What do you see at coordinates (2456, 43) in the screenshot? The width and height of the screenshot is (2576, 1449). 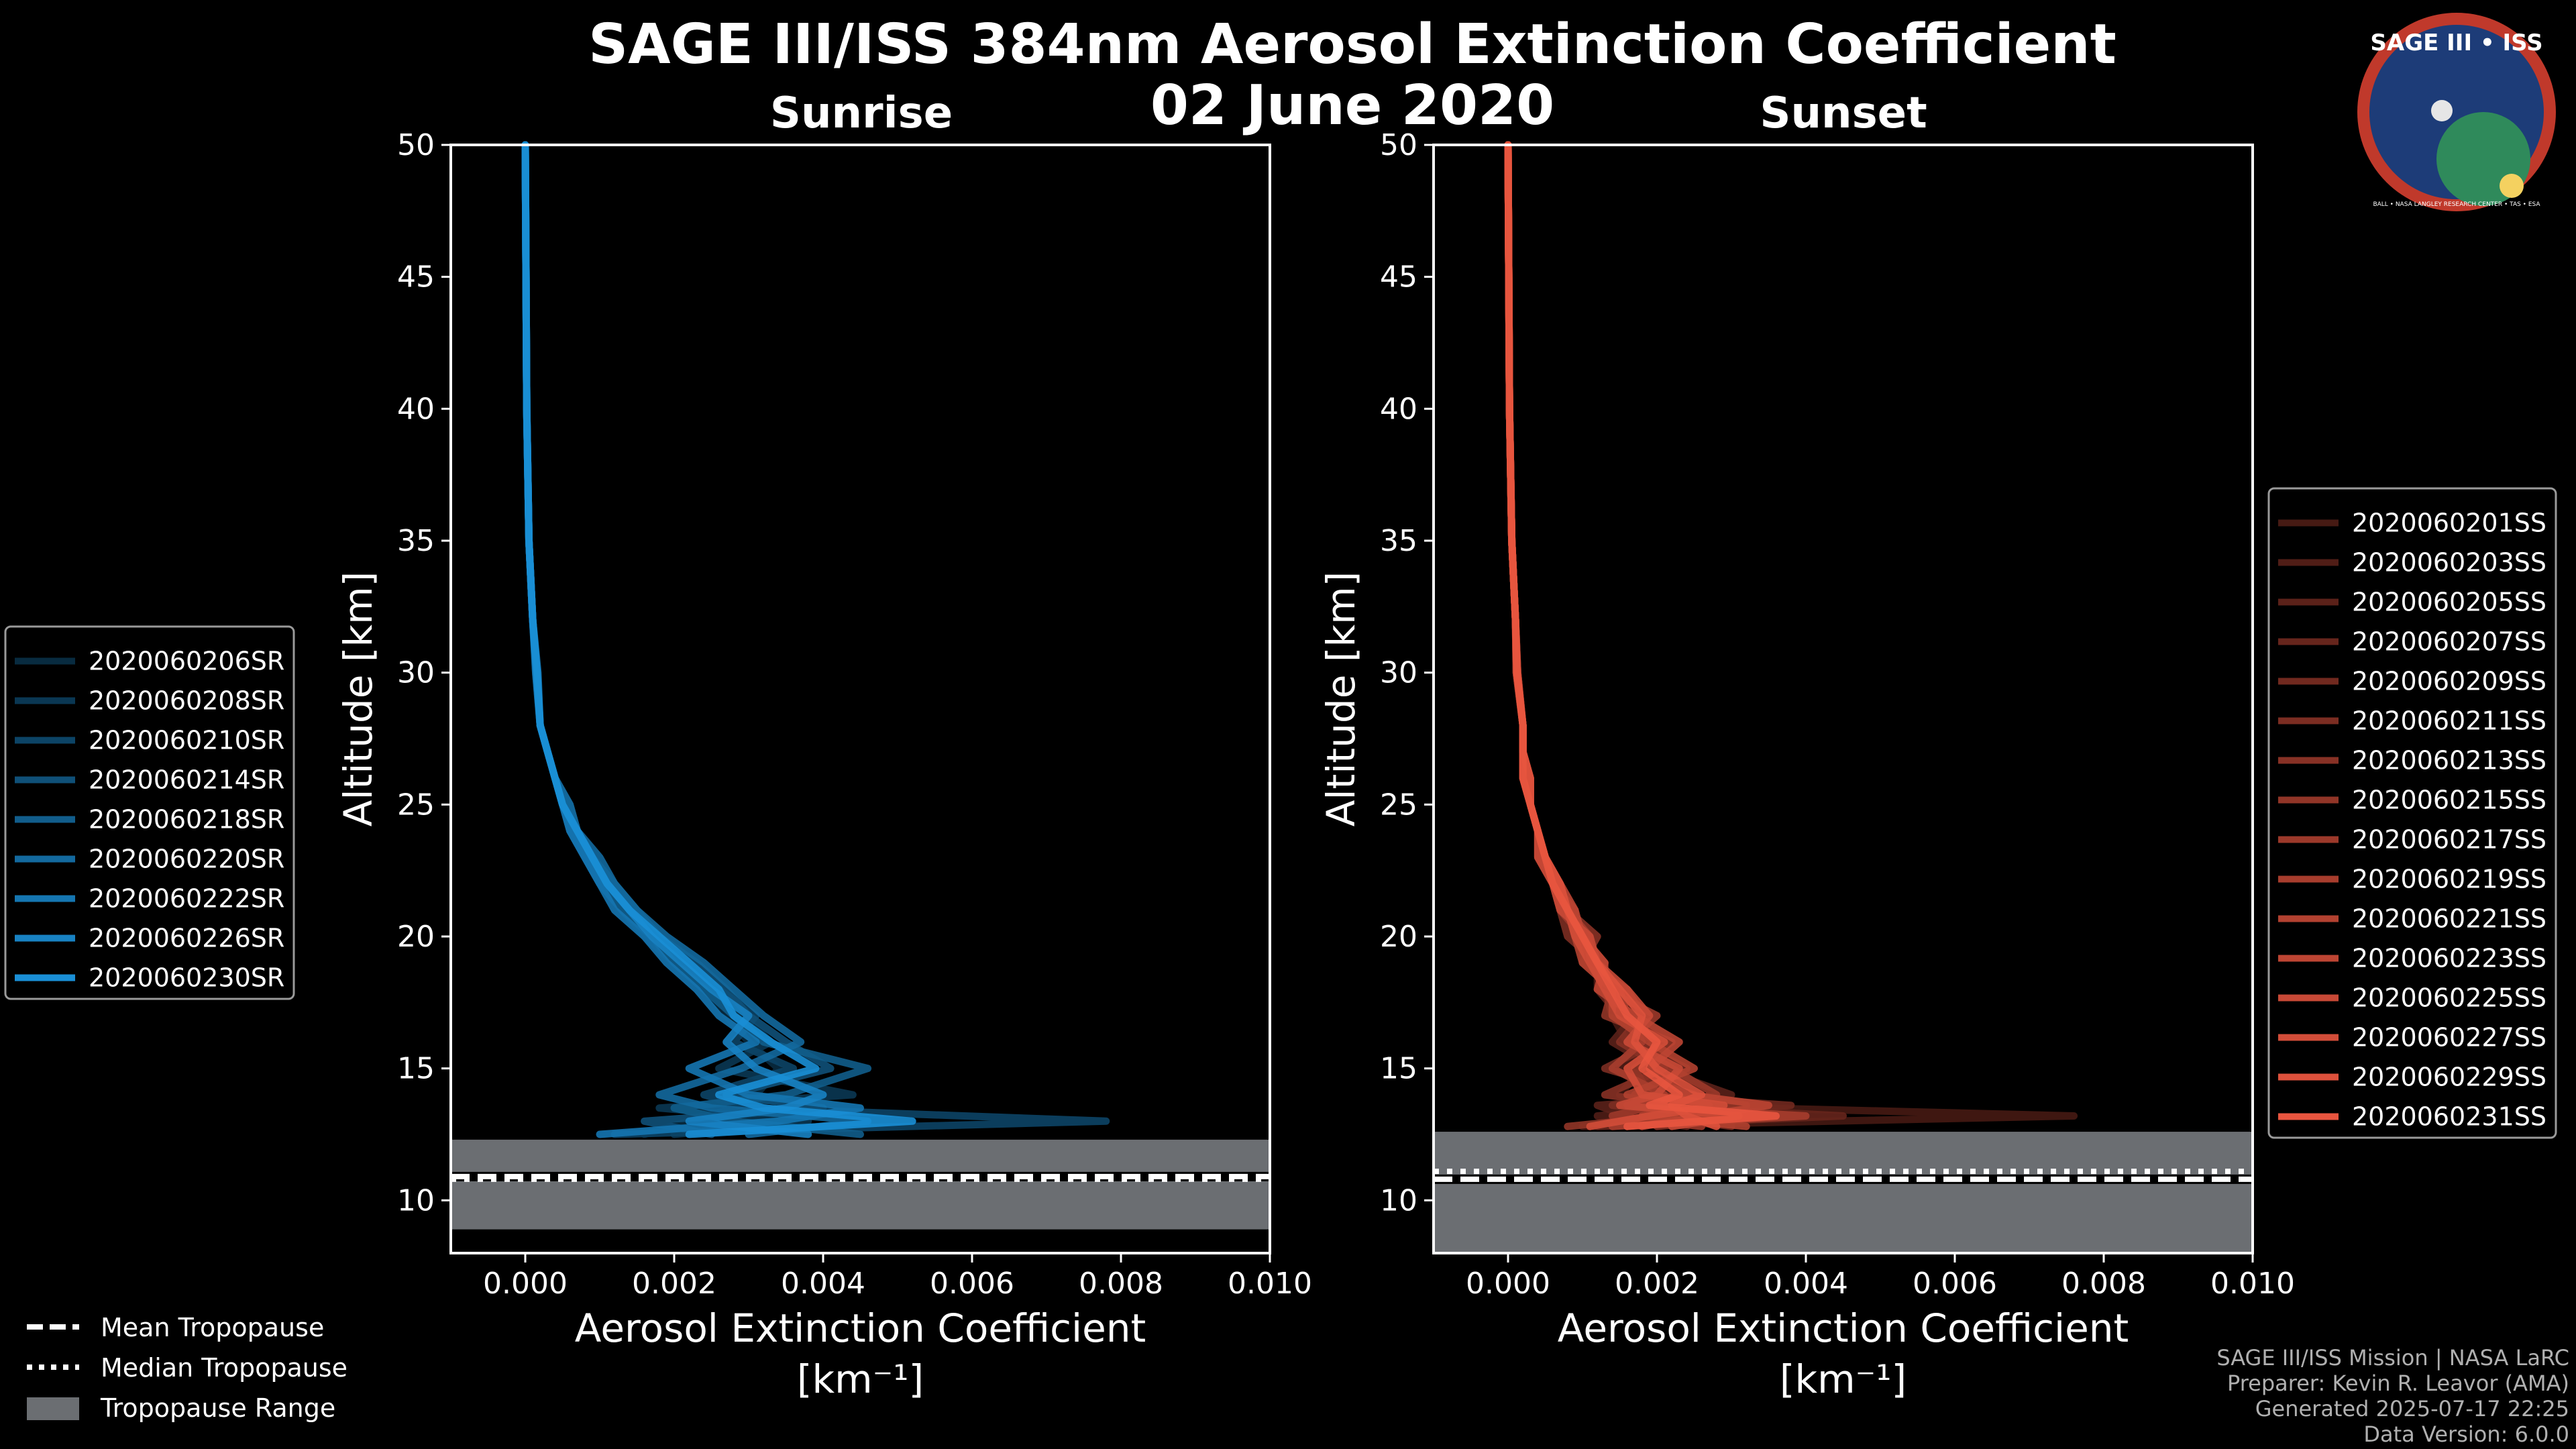 I see `logo-text: SAGE III • ISS` at bounding box center [2456, 43].